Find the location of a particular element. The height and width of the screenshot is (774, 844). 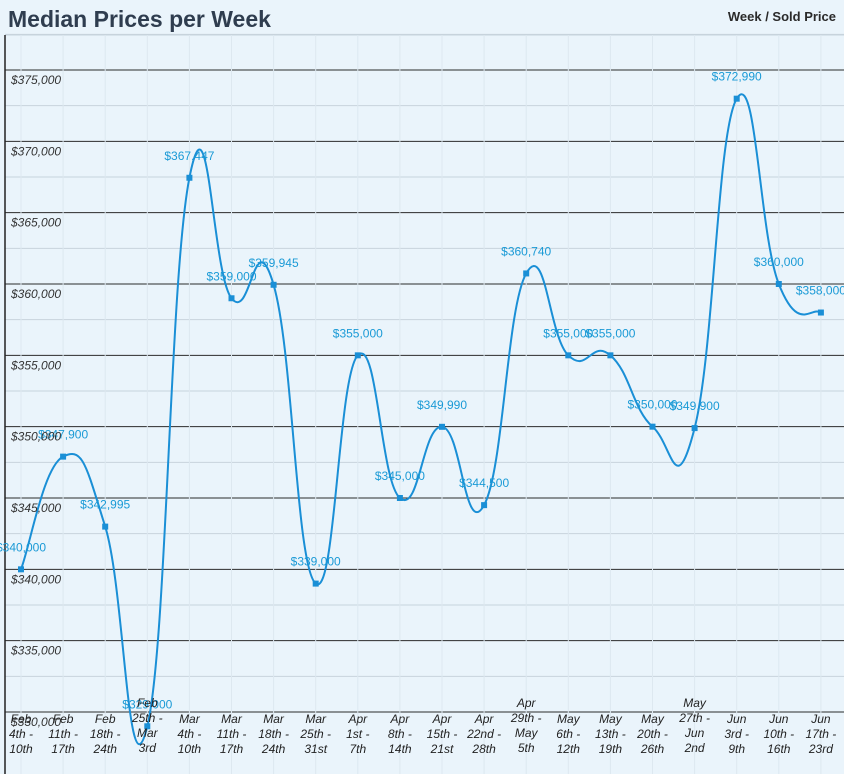

x-tick-label: 6th - is located at coordinates (568, 734).